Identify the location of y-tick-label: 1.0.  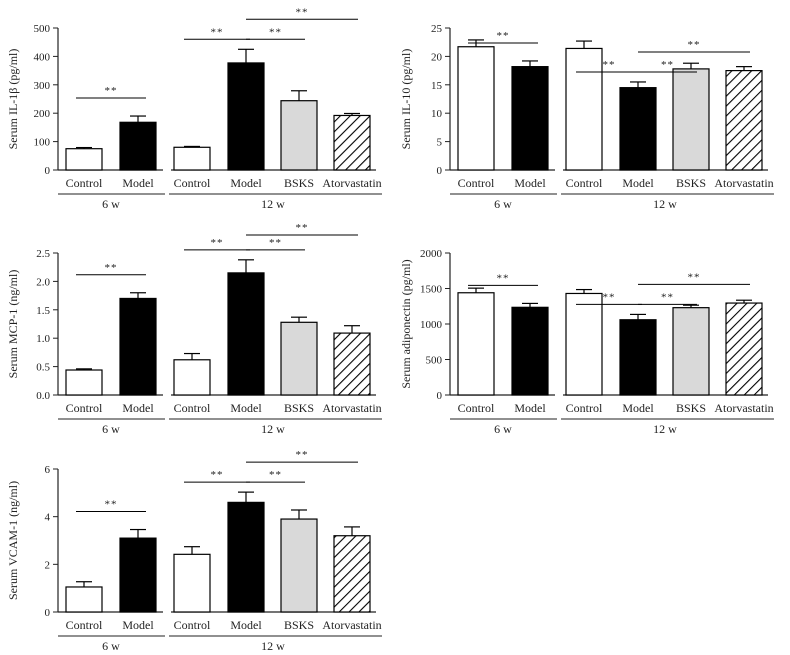
(43, 339).